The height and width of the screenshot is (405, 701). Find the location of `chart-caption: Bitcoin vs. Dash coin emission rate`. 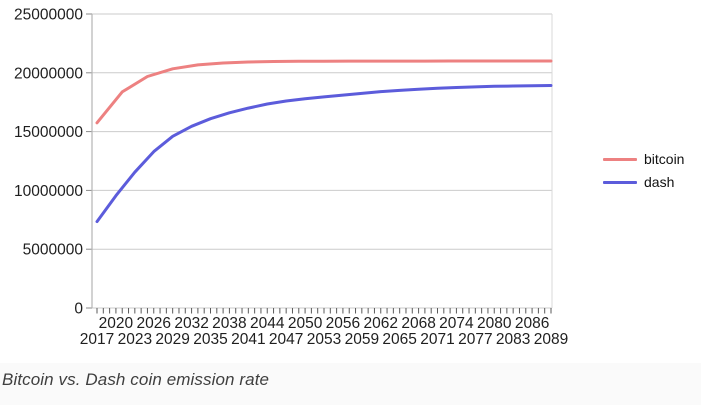

chart-caption: Bitcoin vs. Dash coin emission rate is located at coordinates (136, 379).